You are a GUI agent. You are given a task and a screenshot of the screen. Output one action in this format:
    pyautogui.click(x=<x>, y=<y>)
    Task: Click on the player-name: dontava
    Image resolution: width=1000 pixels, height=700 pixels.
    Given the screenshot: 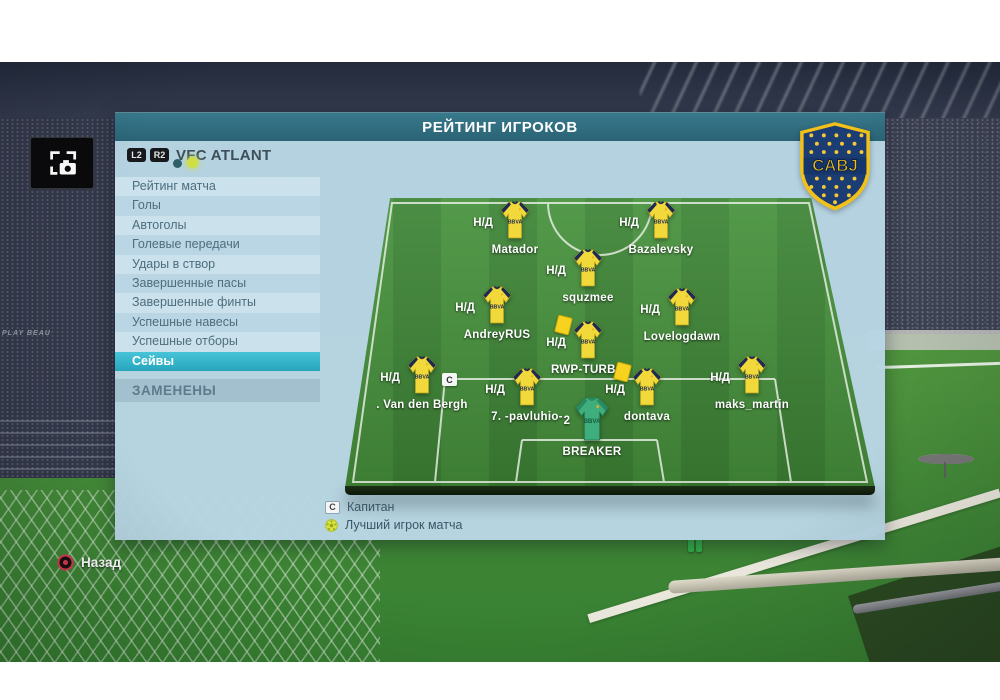 What is the action you would take?
    pyautogui.click(x=647, y=417)
    